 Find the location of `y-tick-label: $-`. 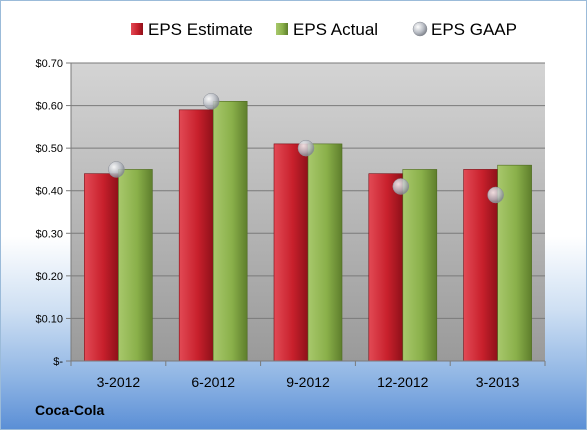

y-tick-label: $- is located at coordinates (58, 362).